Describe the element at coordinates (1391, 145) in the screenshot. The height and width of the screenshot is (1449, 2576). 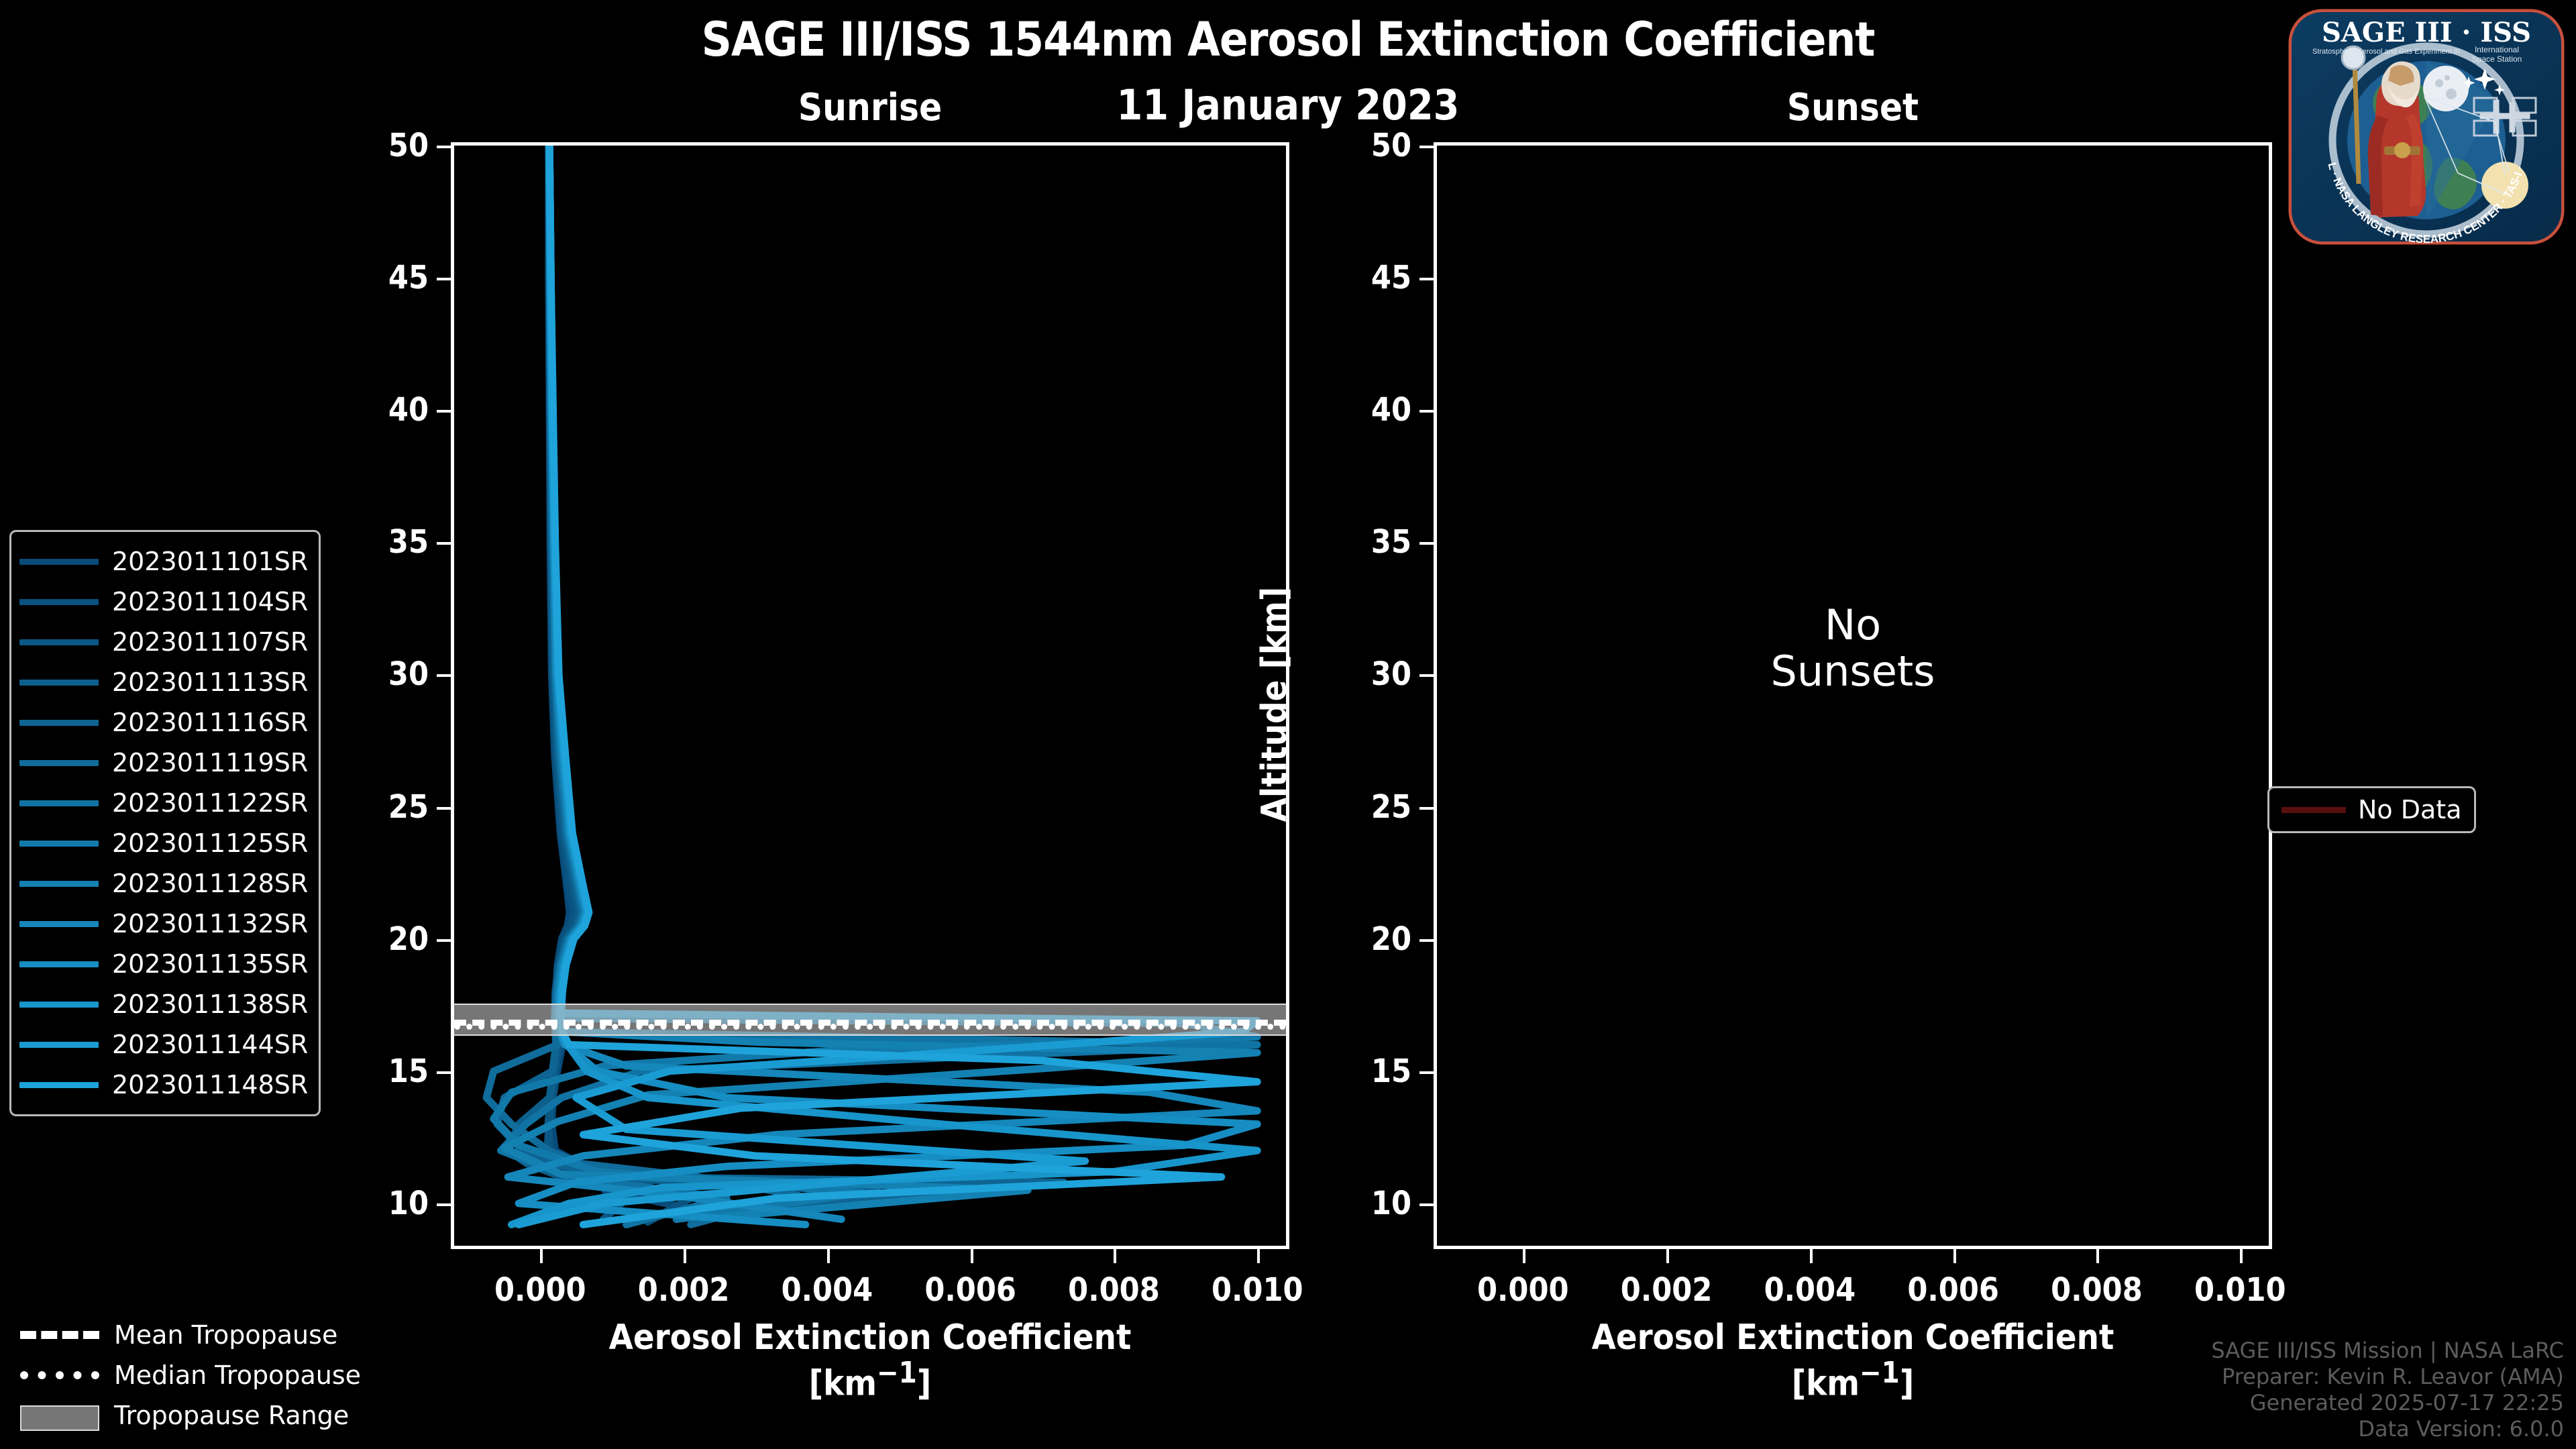
I see `ytick-label-sunset: 50` at that location.